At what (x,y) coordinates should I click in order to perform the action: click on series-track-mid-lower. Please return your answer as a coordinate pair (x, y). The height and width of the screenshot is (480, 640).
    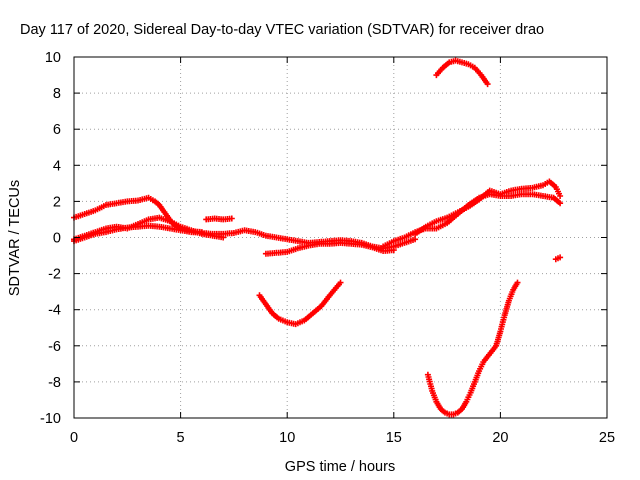
    Looking at the image, I should click on (329, 248).